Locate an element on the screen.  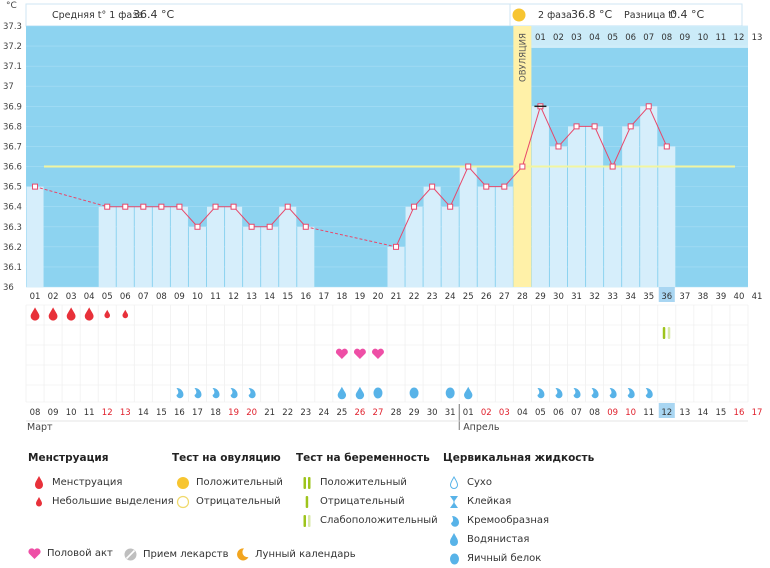
calendar-date-label: 08 is located at coordinates (35, 413).